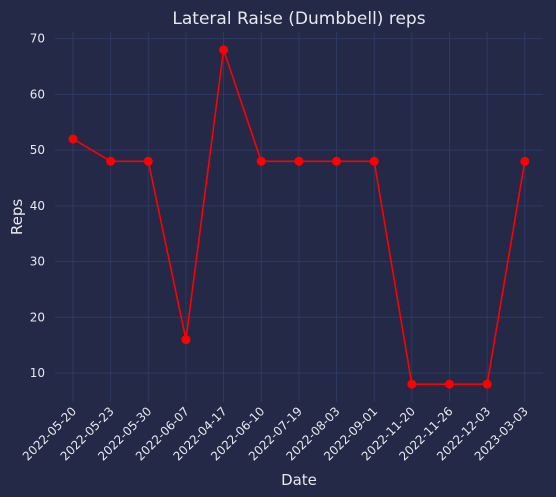  Describe the element at coordinates (17, 217) in the screenshot. I see `y-axis-title: Reps` at that location.